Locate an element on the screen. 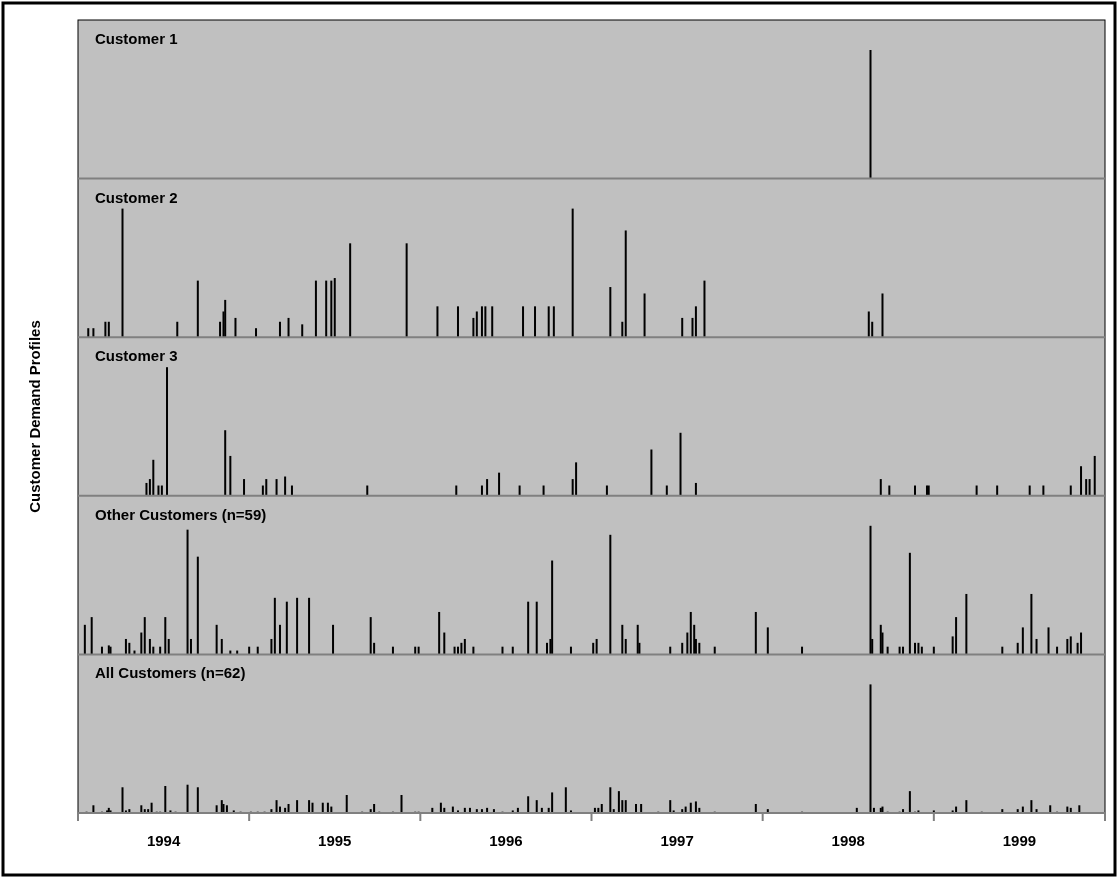 The width and height of the screenshot is (1120, 878). x-tick-label: 1996 is located at coordinates (506, 840).